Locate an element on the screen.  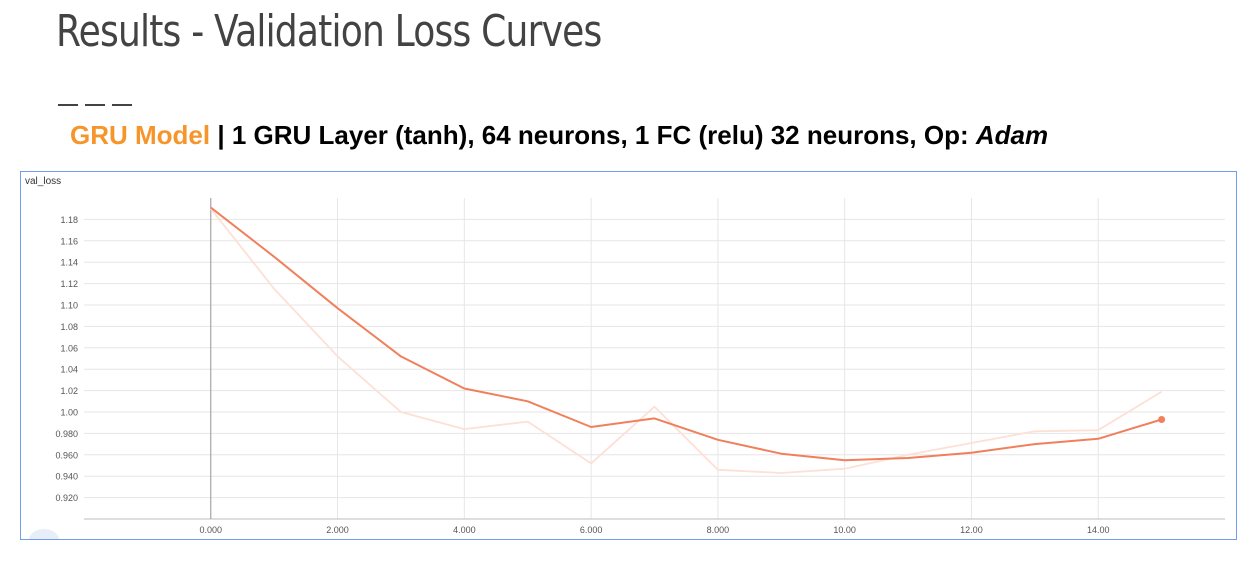
subtitle-optimizer: Adam is located at coordinates (1012, 135).